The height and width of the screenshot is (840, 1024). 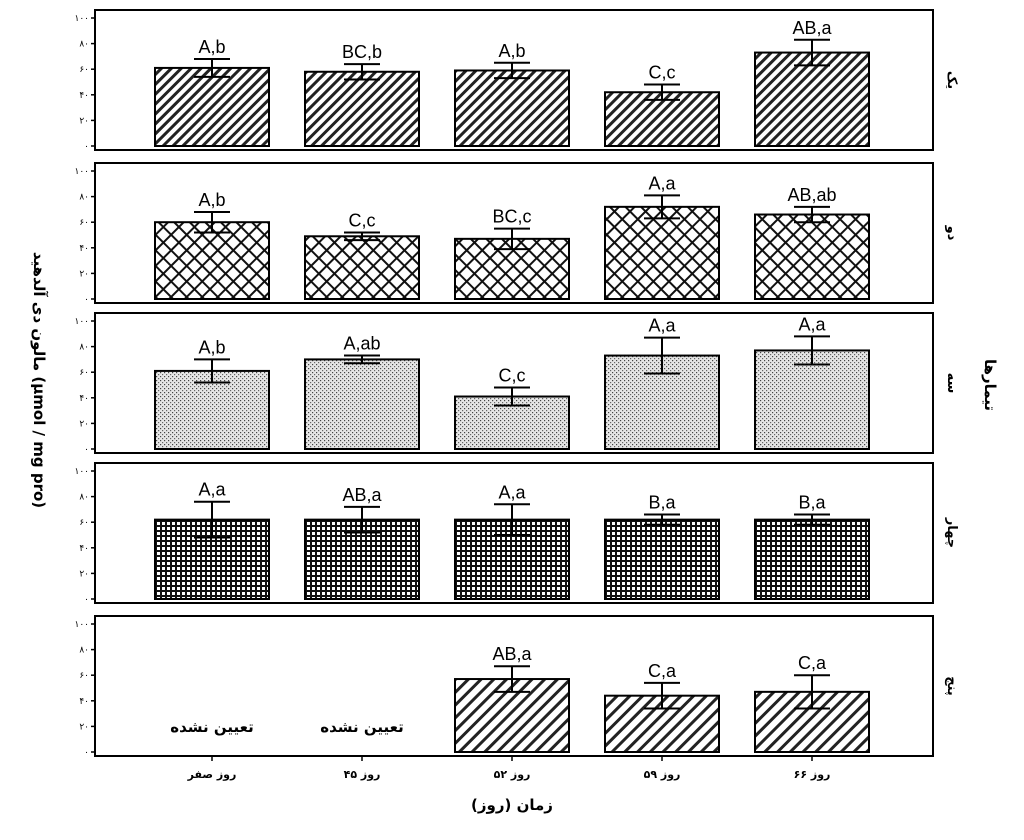 What do you see at coordinates (362, 52) in the screenshot?
I see `significance-label: BC,b` at bounding box center [362, 52].